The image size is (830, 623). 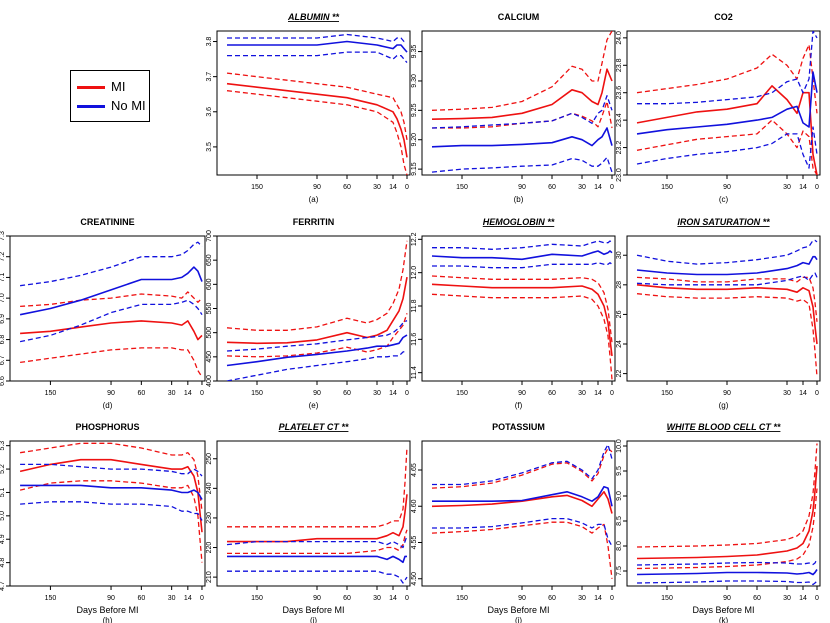 I want to click on panel-sublabel: (d), so click(x=108, y=405).